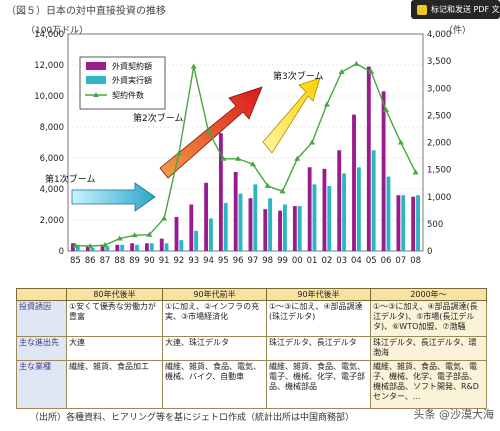 Image resolution: width=500 pixels, height=431 pixels. What do you see at coordinates (428, 348) in the screenshot?
I see `table-cell: 珠江デルタ、長江デルタ、環渤海` at bounding box center [428, 348].